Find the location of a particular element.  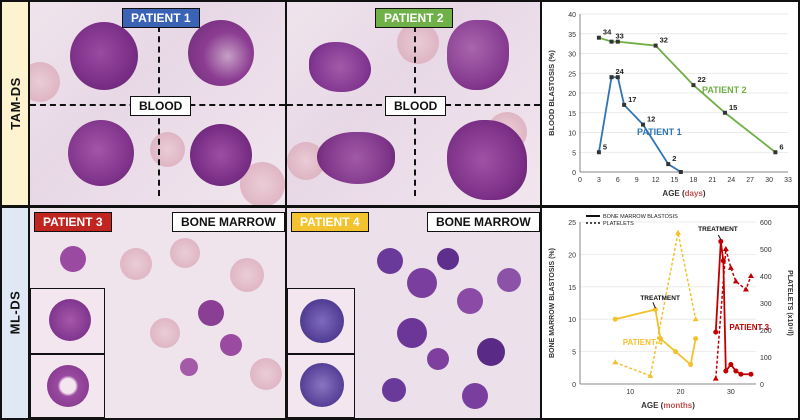

row-separator is located at coordinates (400, 206).